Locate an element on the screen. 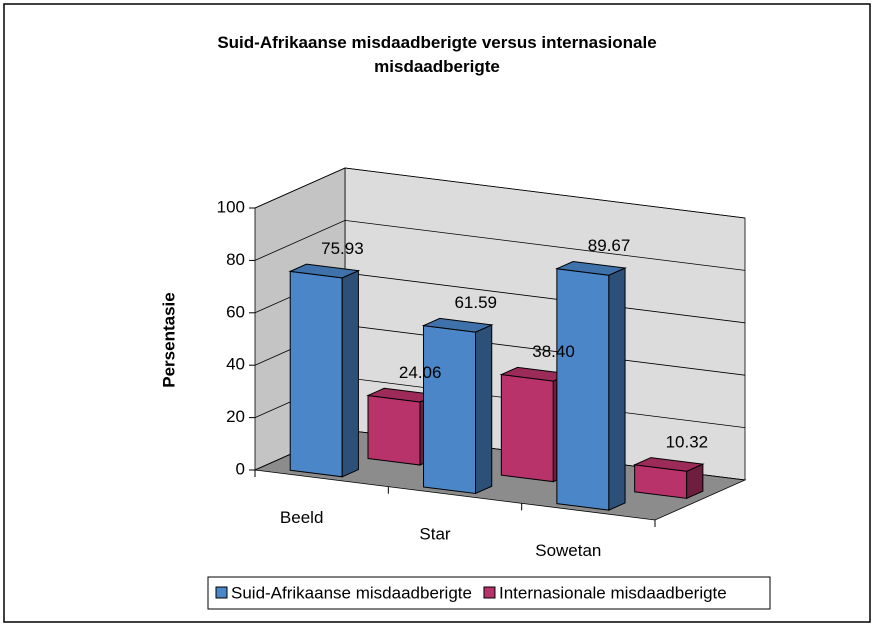  y-tick-label: 20 is located at coordinates (235, 416).